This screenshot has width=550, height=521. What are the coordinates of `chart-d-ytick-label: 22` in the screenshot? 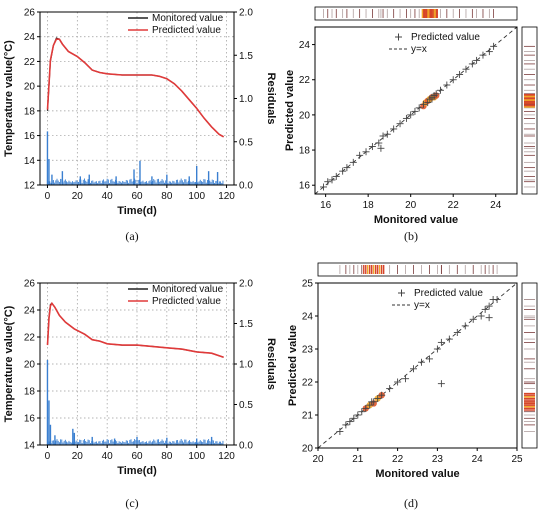 It's located at (308, 383).